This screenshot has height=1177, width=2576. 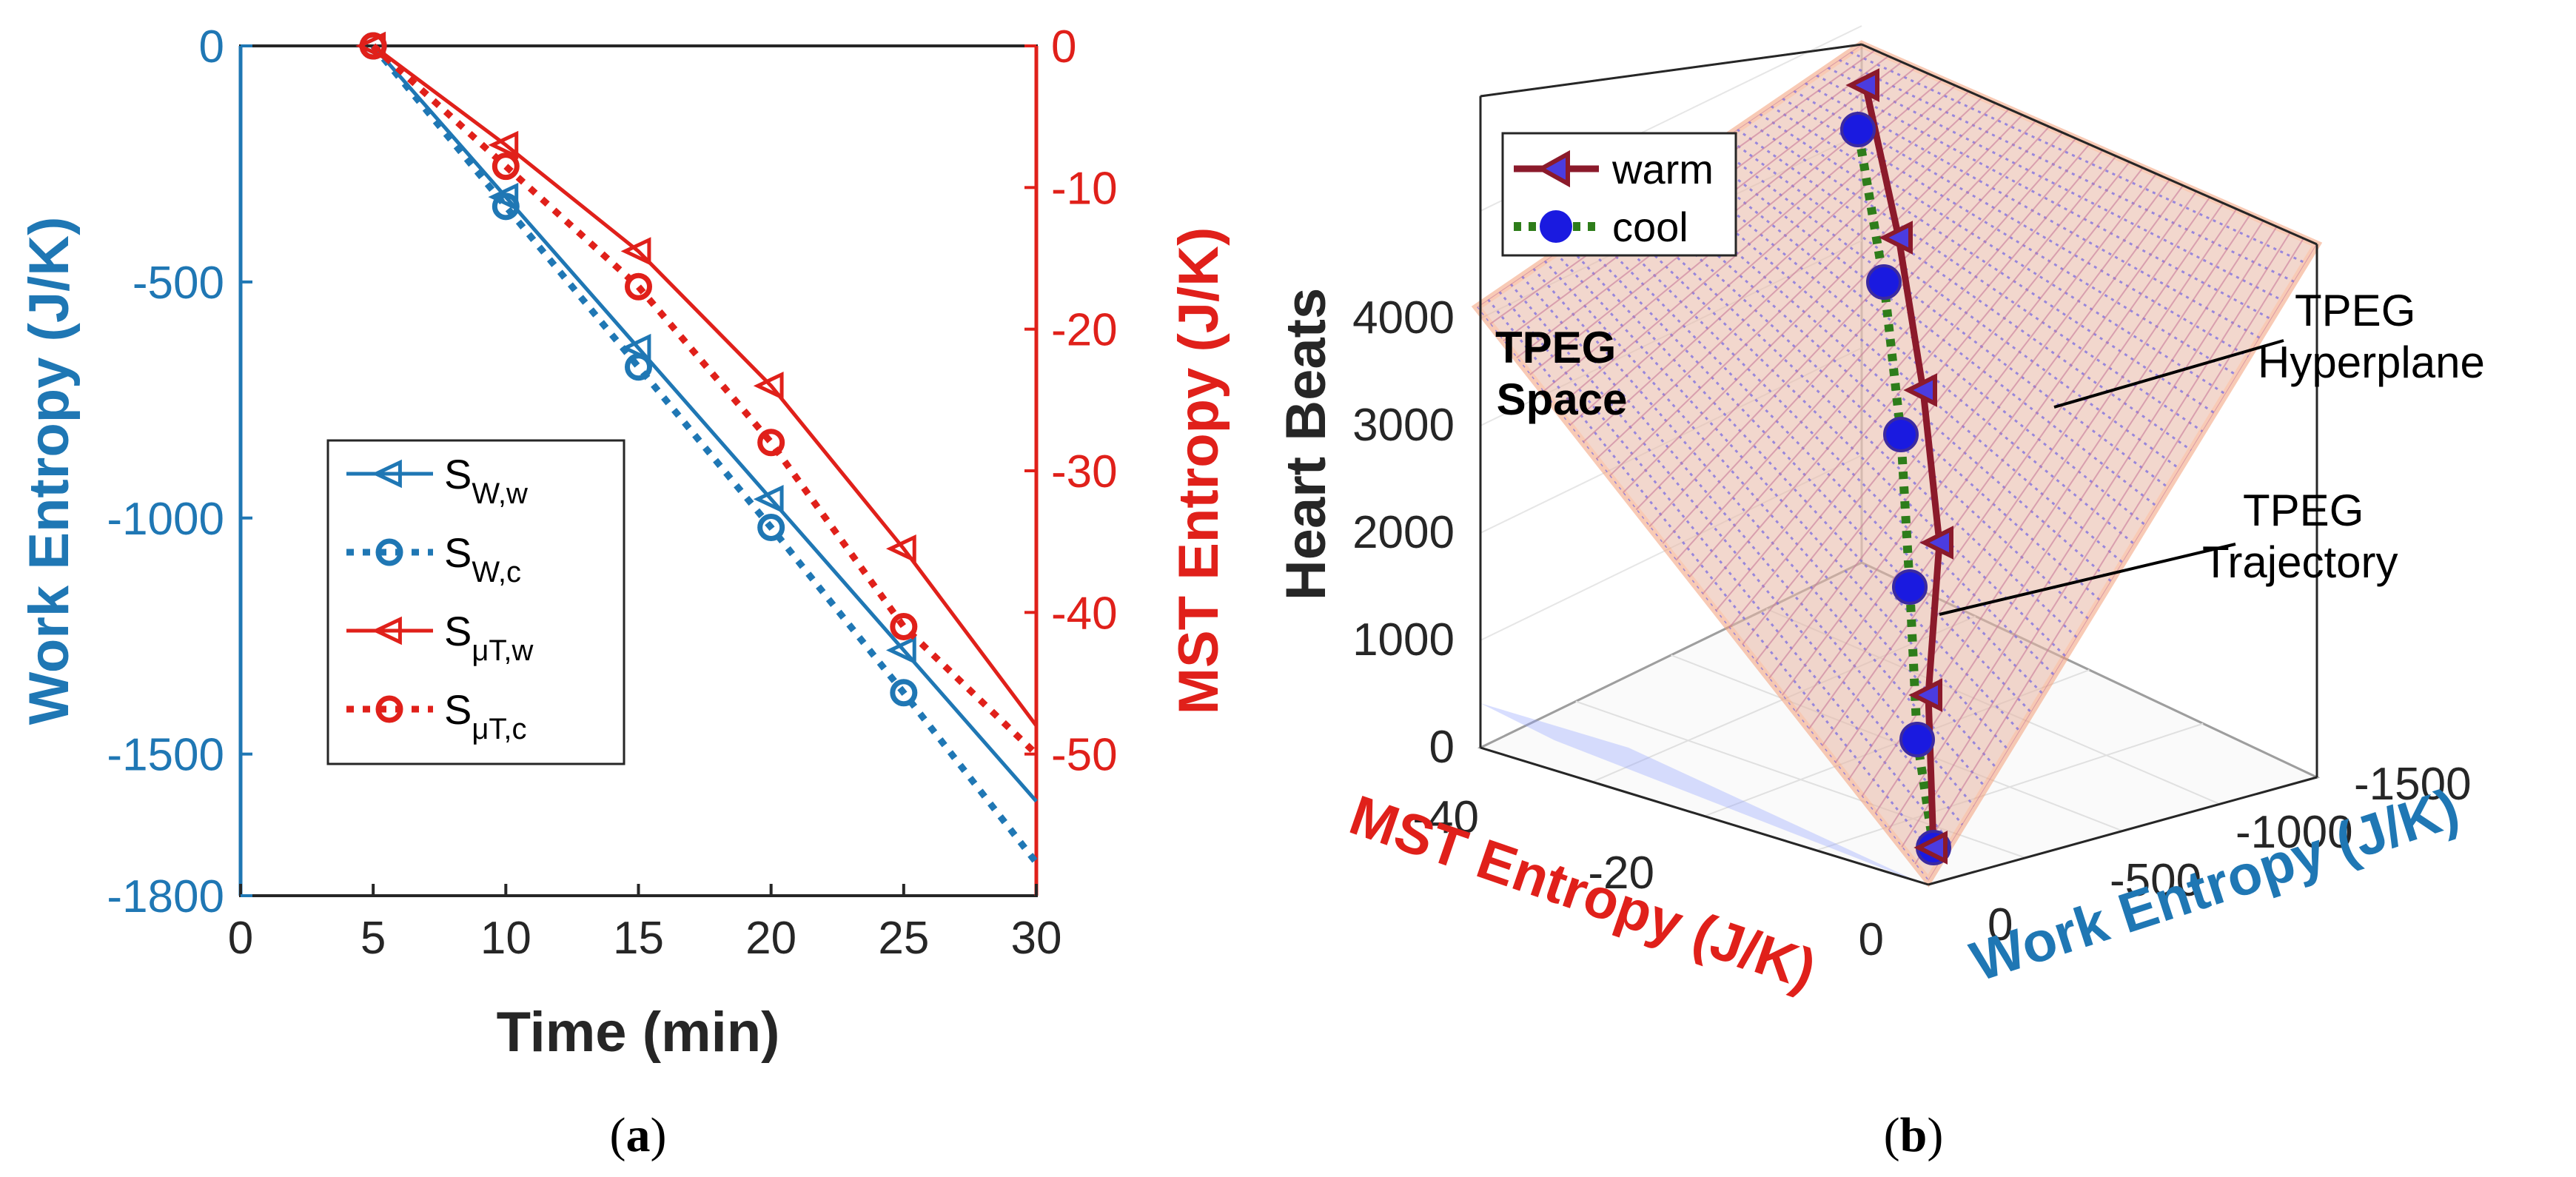 What do you see at coordinates (2294, 832) in the screenshot?
I see `work-tick-label: -1000` at bounding box center [2294, 832].